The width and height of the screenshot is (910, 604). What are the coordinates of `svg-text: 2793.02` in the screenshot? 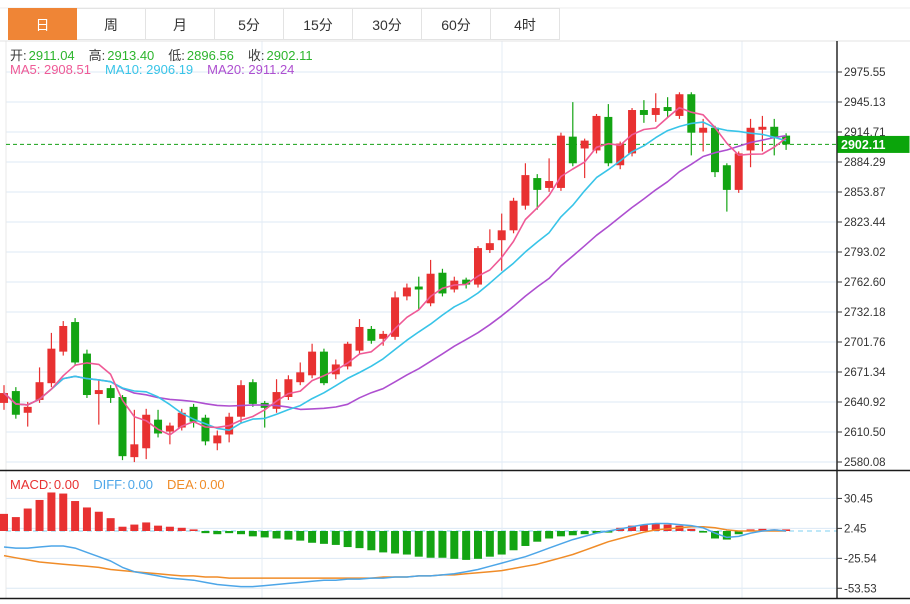 It's located at (865, 253).